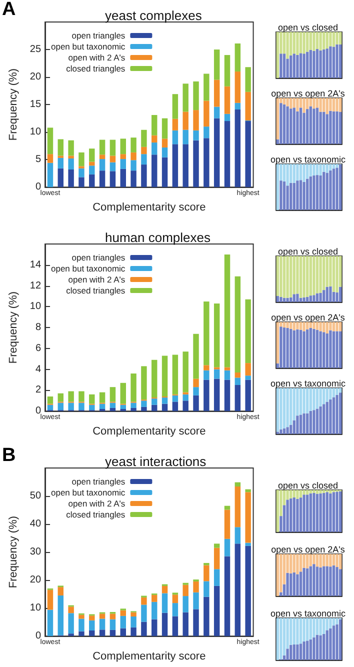 The width and height of the screenshot is (354, 667). What do you see at coordinates (38, 328) in the screenshot?
I see `y-tick-label: 8` at bounding box center [38, 328].